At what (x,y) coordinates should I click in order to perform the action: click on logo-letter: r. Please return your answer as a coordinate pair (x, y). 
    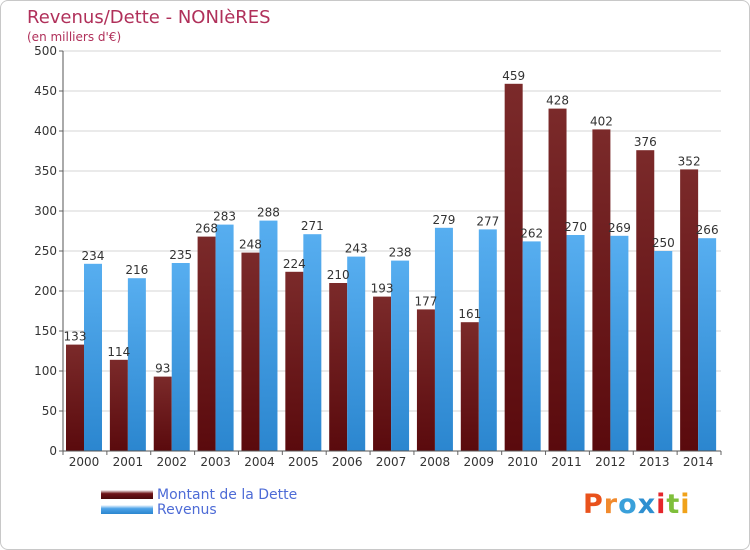
    Looking at the image, I should click on (611, 504).